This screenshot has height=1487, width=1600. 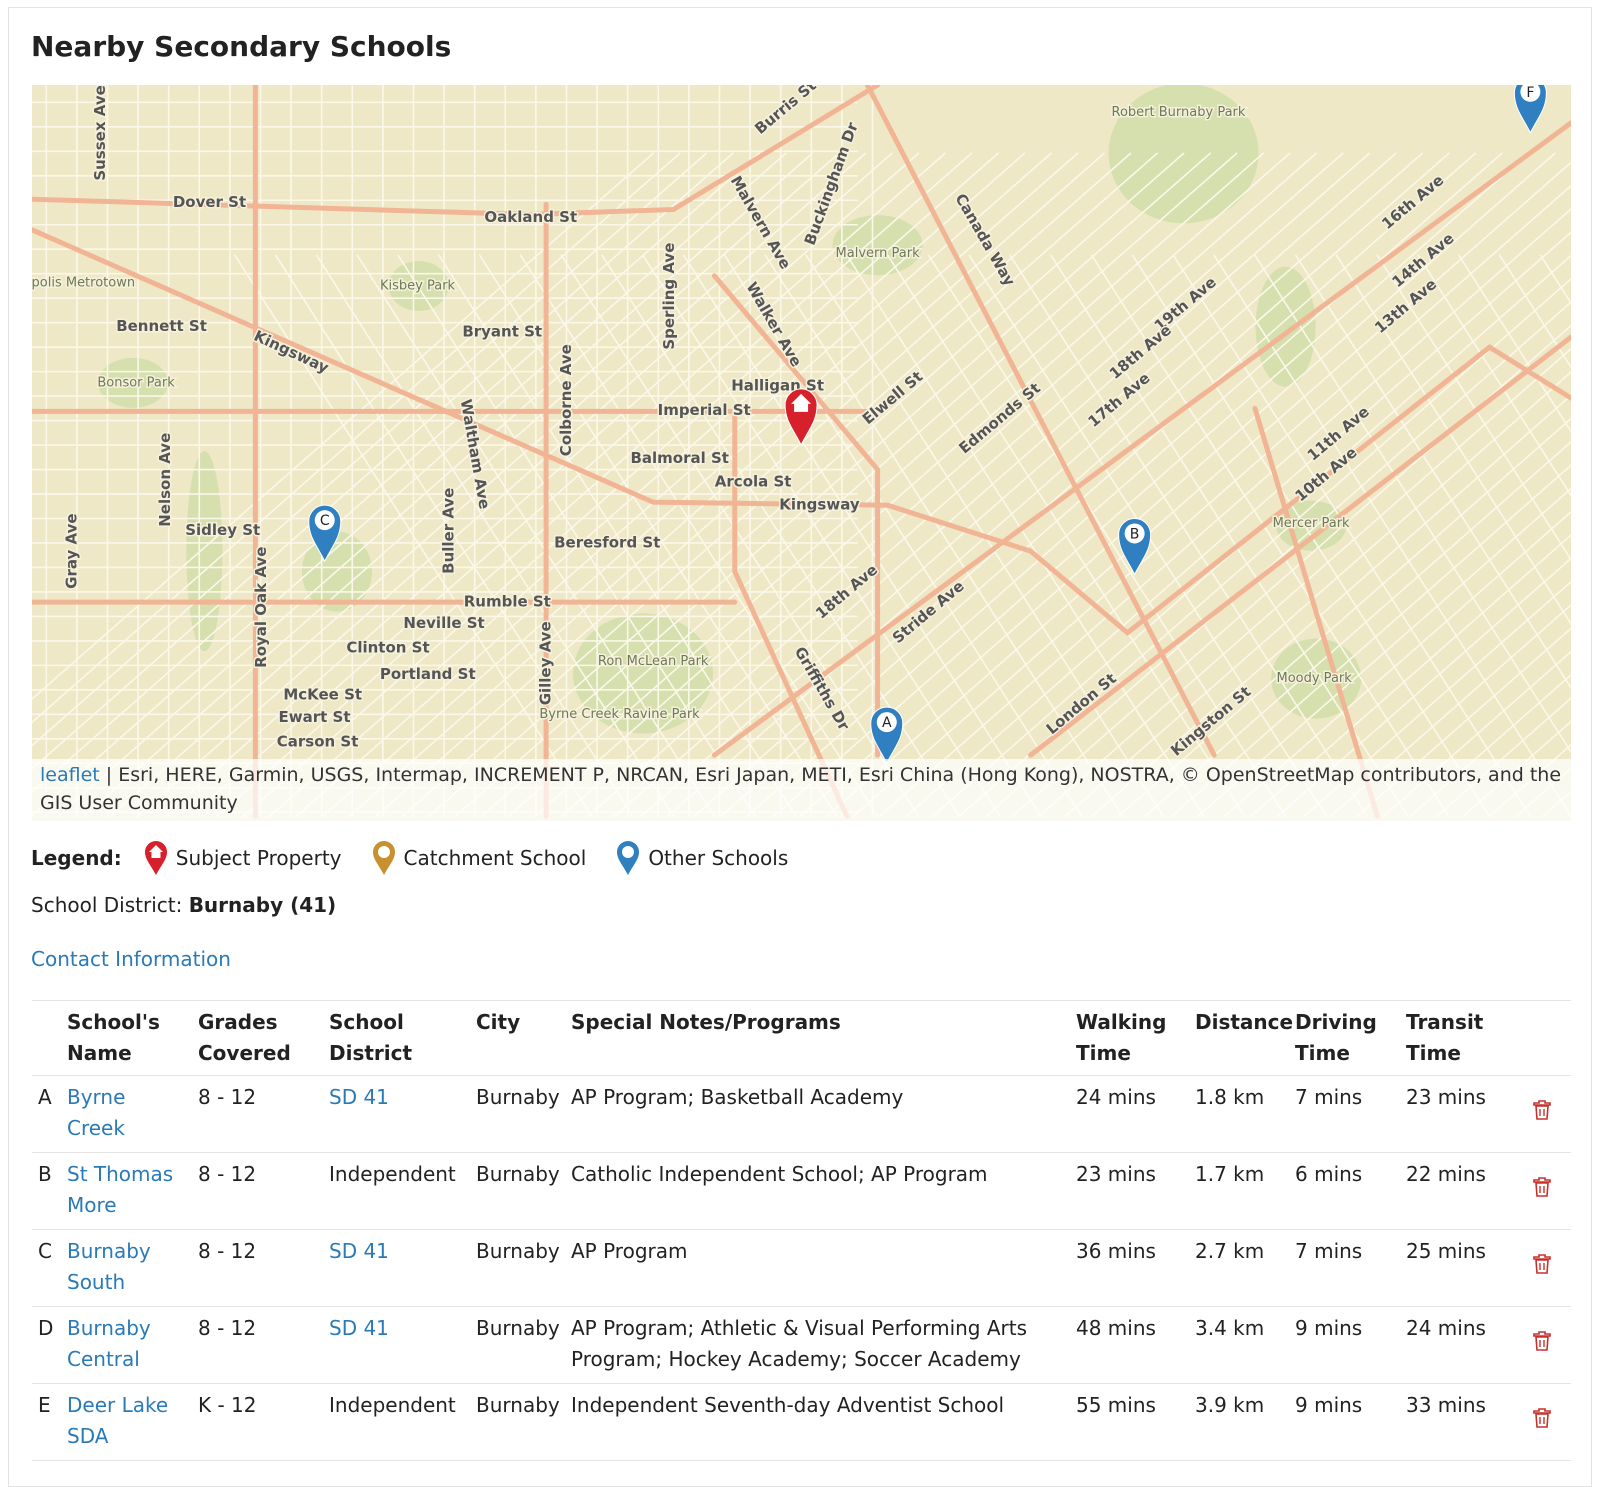 I want to click on table-link: St Thomas More, so click(x=120, y=1189).